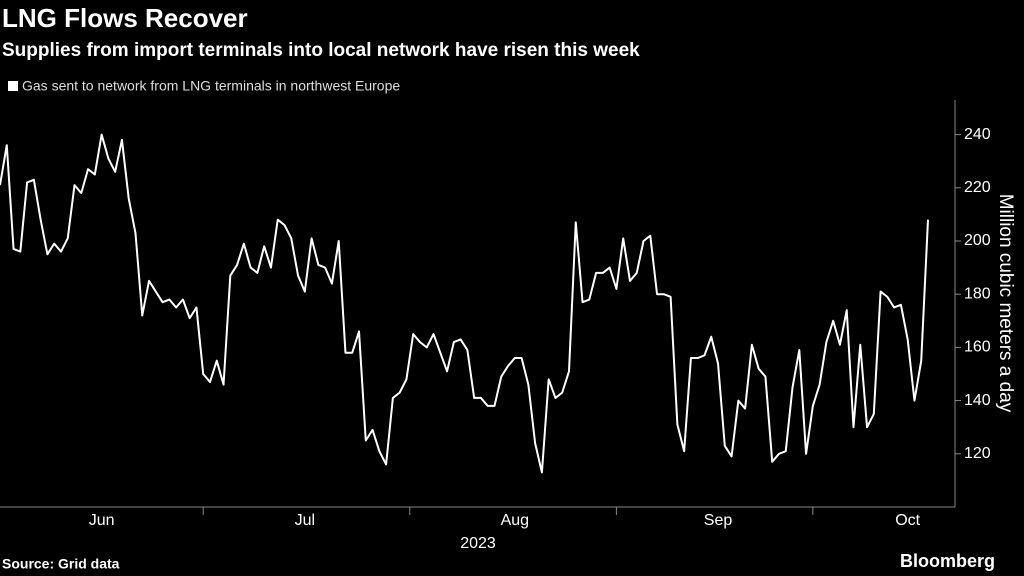  What do you see at coordinates (478, 543) in the screenshot?
I see `x-axis-label: 2023` at bounding box center [478, 543].